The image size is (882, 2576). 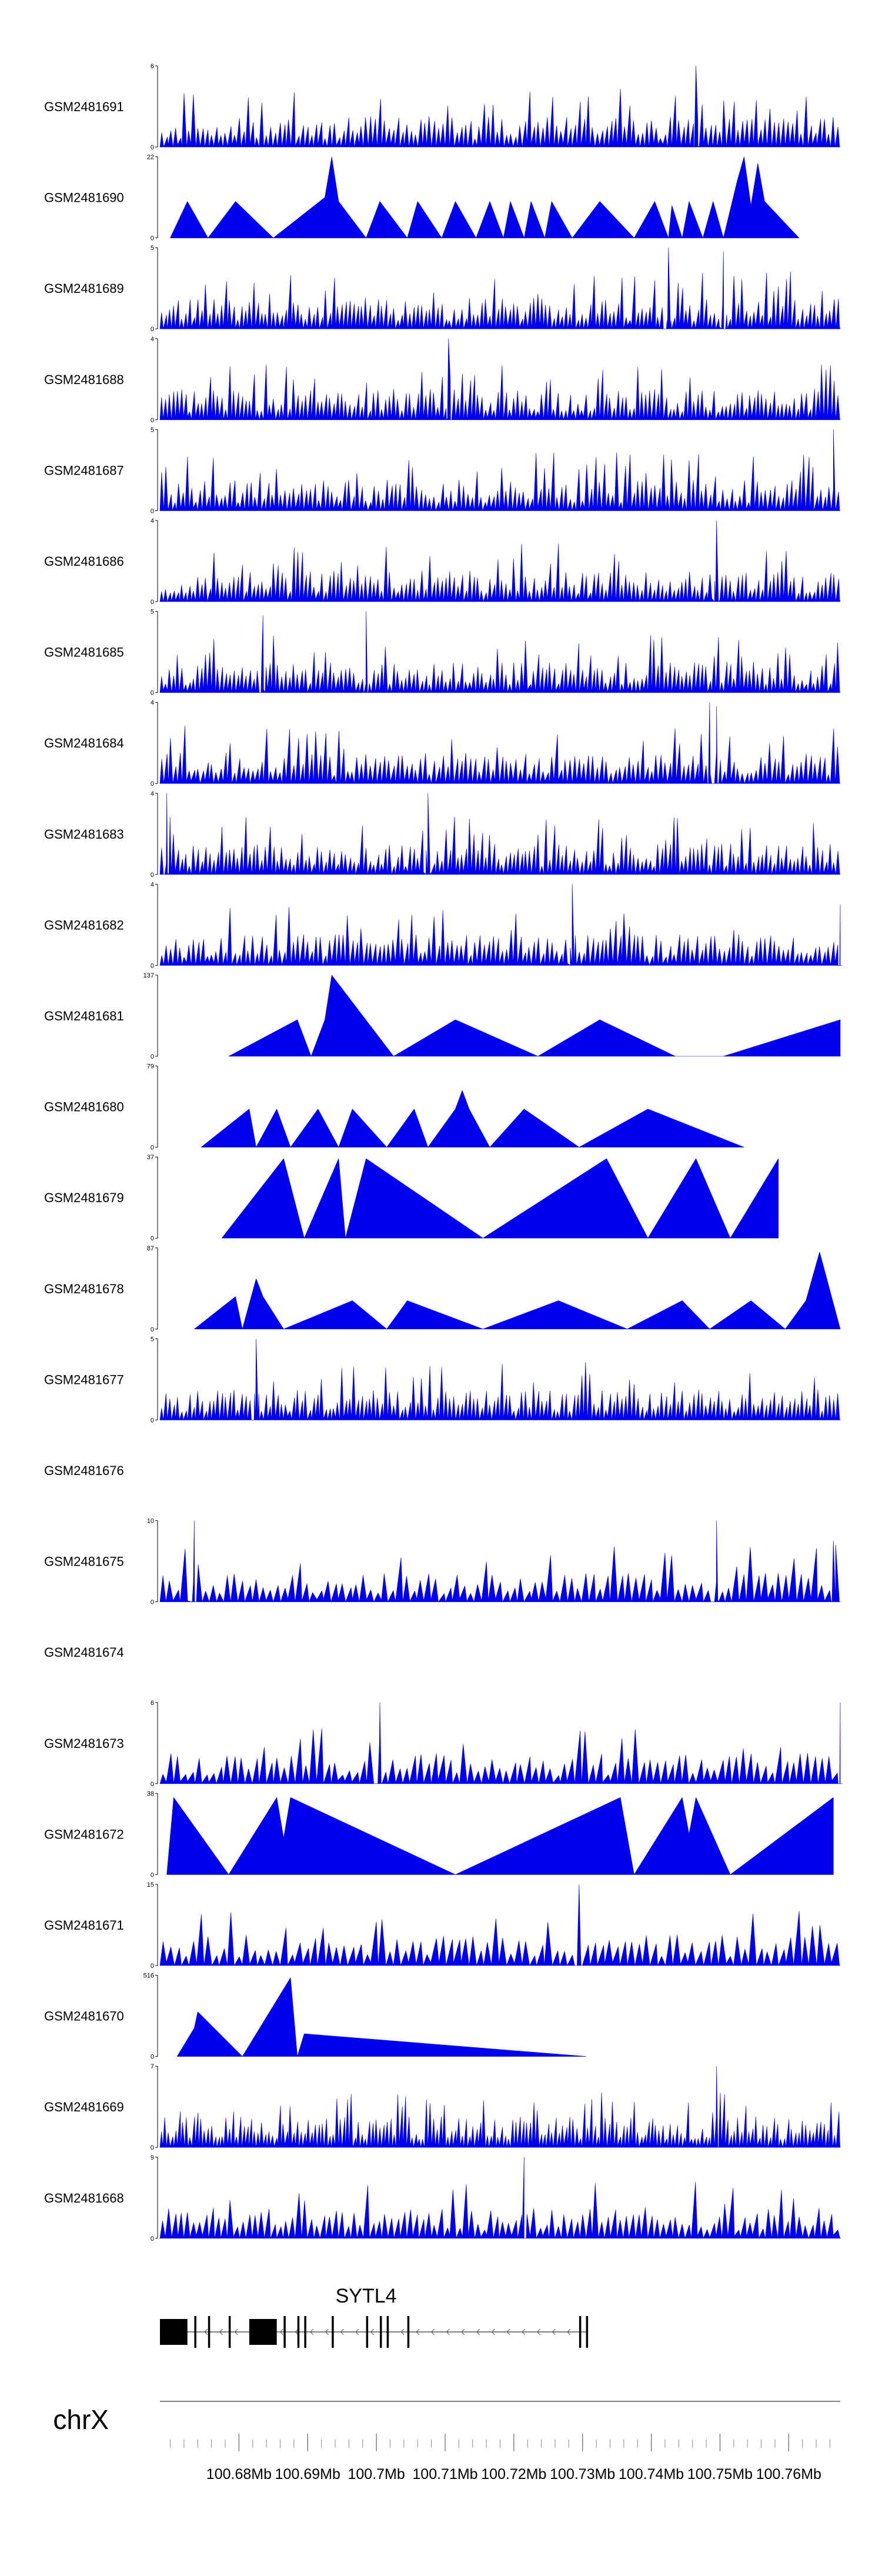 I want to click on track-gsm2481676: GSM2481676, so click(x=84, y=1470).